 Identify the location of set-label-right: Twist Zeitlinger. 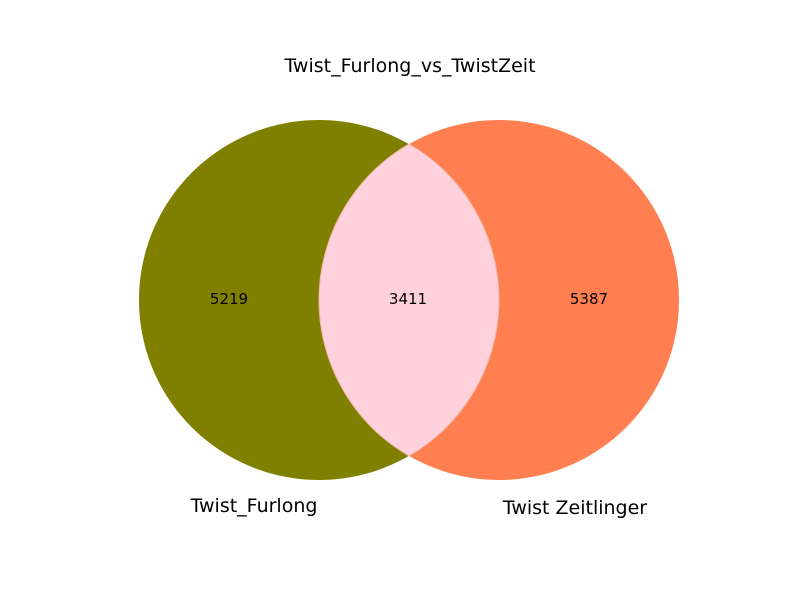
(574, 508).